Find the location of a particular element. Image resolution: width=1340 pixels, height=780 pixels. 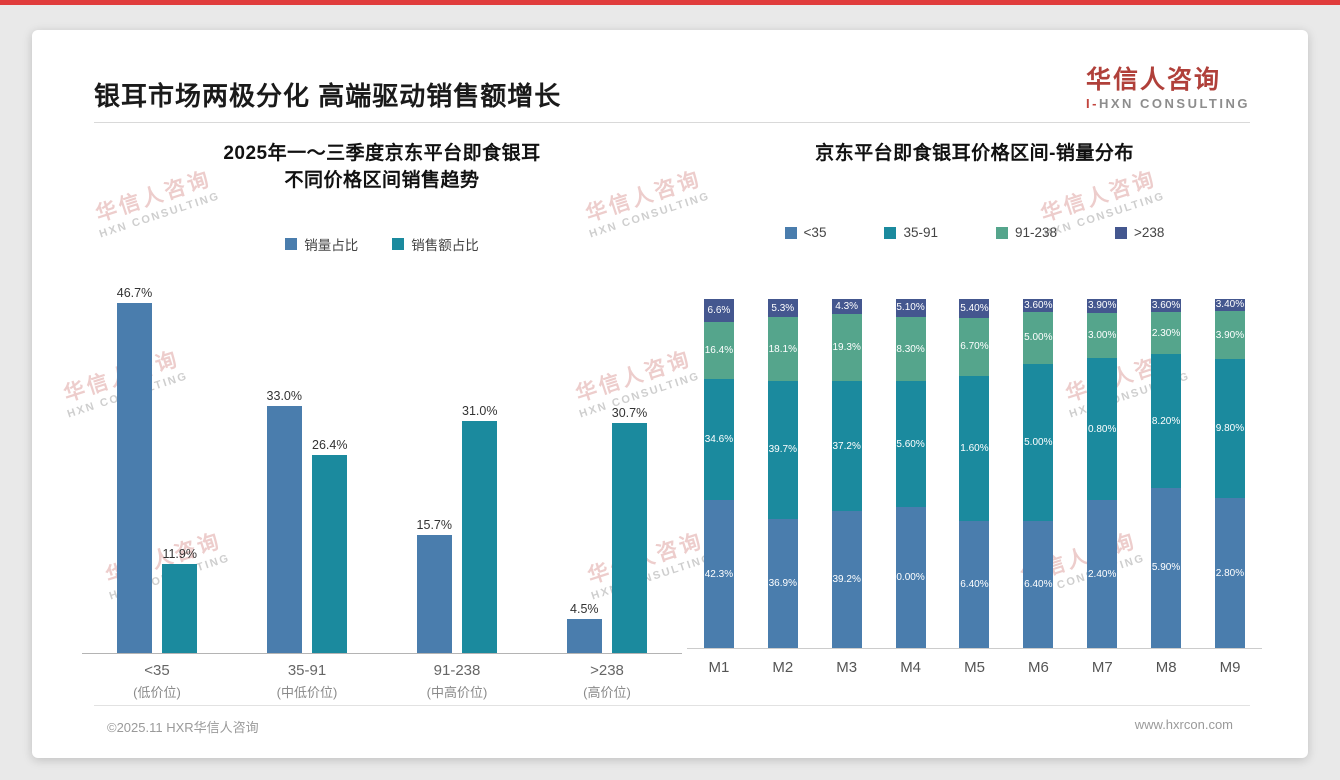

bar-segment: 5.3% is located at coordinates (782, 308).